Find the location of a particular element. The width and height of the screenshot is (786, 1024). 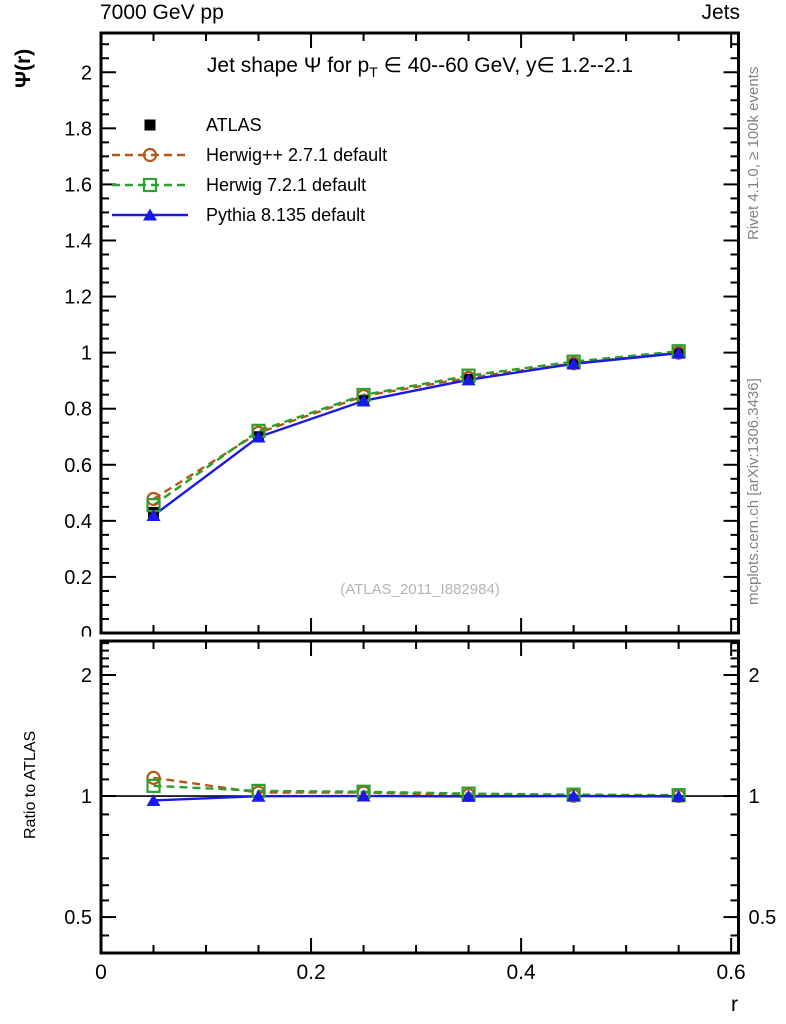

legend-glyph-pythia-8-135-default is located at coordinates (150, 214).